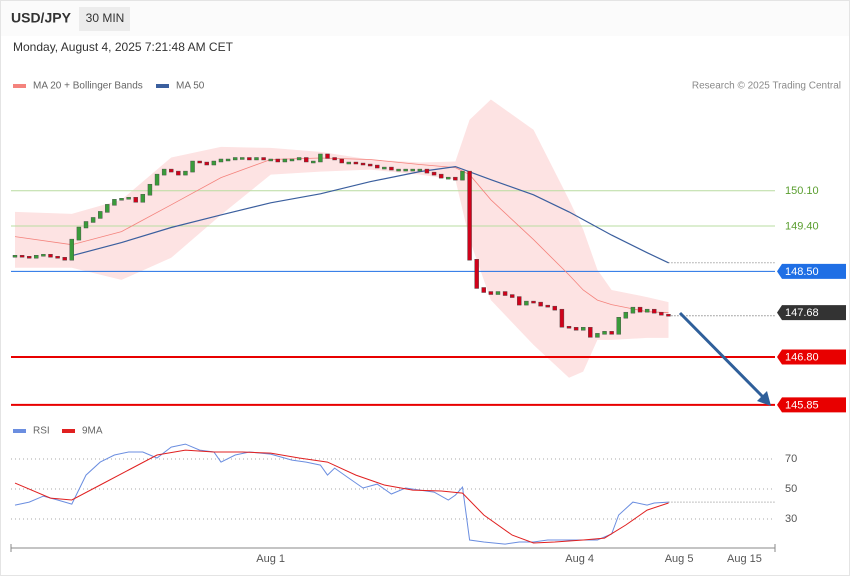 This screenshot has height=576, width=850. What do you see at coordinates (791, 459) in the screenshot?
I see `y-tick-label: 70` at bounding box center [791, 459].